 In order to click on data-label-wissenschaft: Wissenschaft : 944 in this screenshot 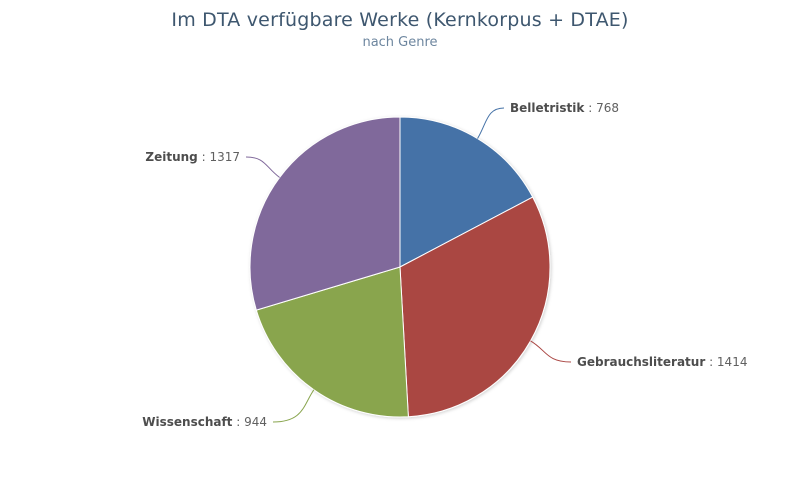, I will do `click(204, 422)`.